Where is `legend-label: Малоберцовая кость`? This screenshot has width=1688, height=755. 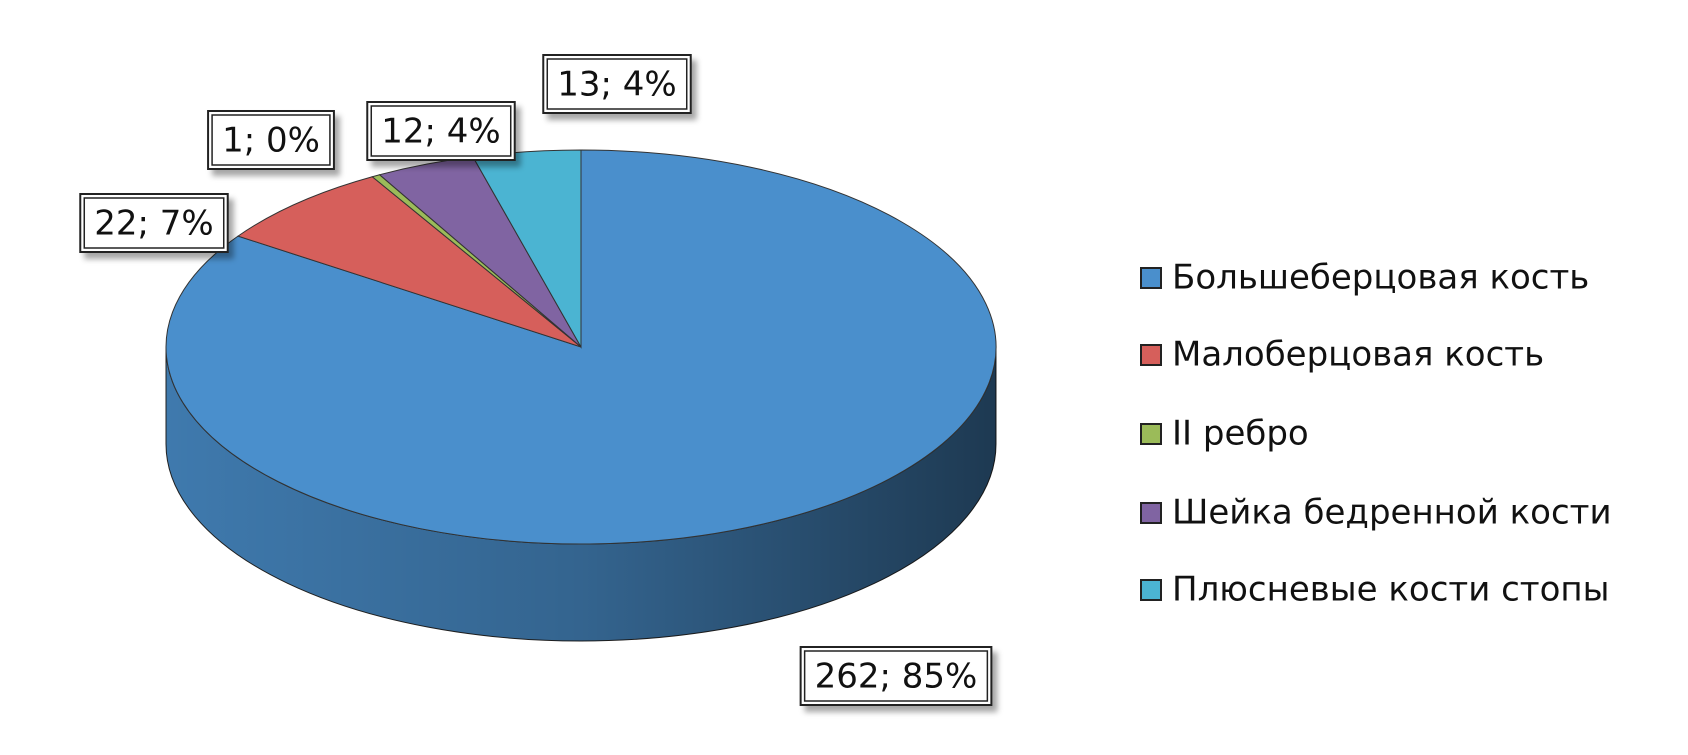 legend-label: Малоберцовая кость is located at coordinates (1358, 355).